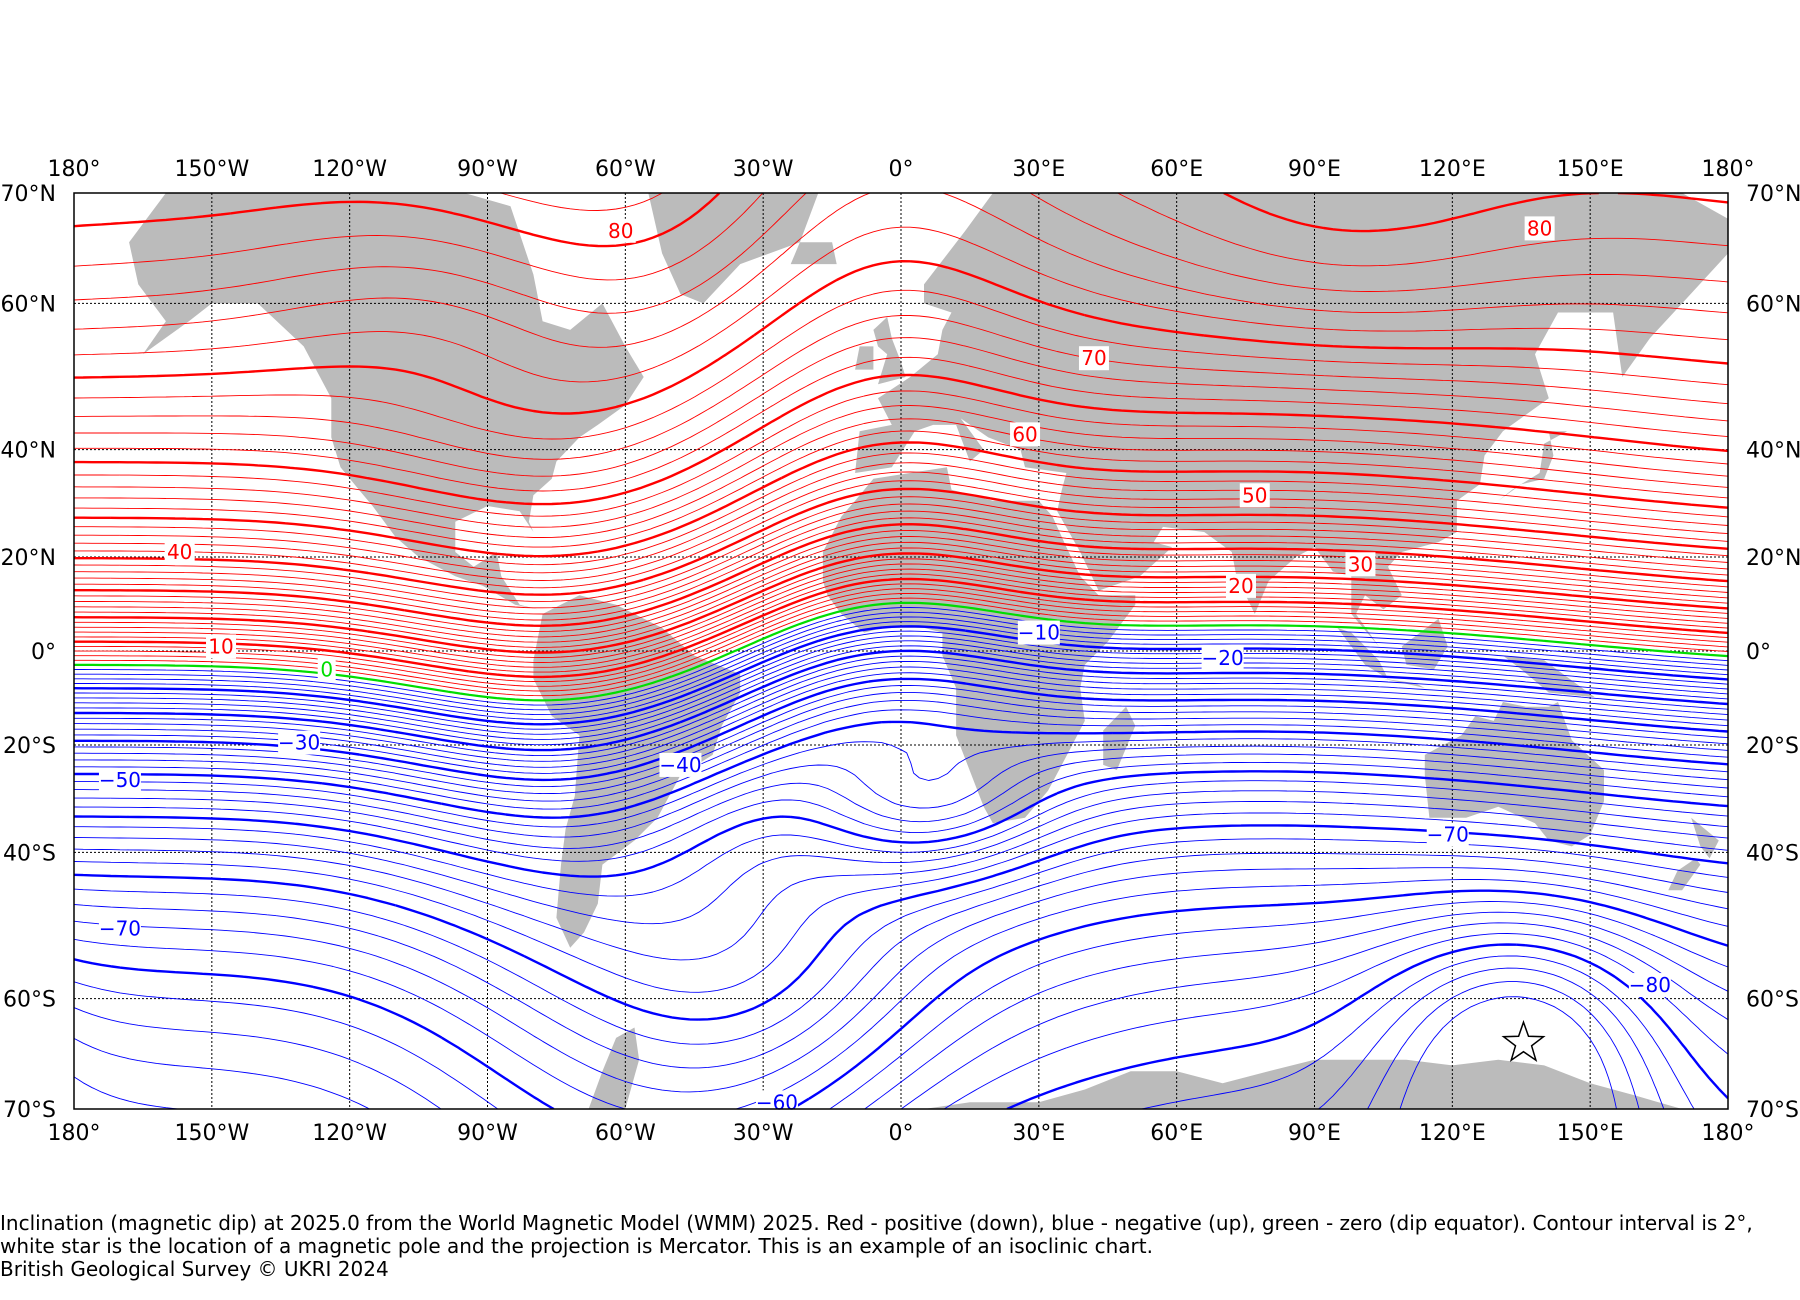 The height and width of the screenshot is (1300, 1800). I want to click on contour-label: 40, so click(179, 552).